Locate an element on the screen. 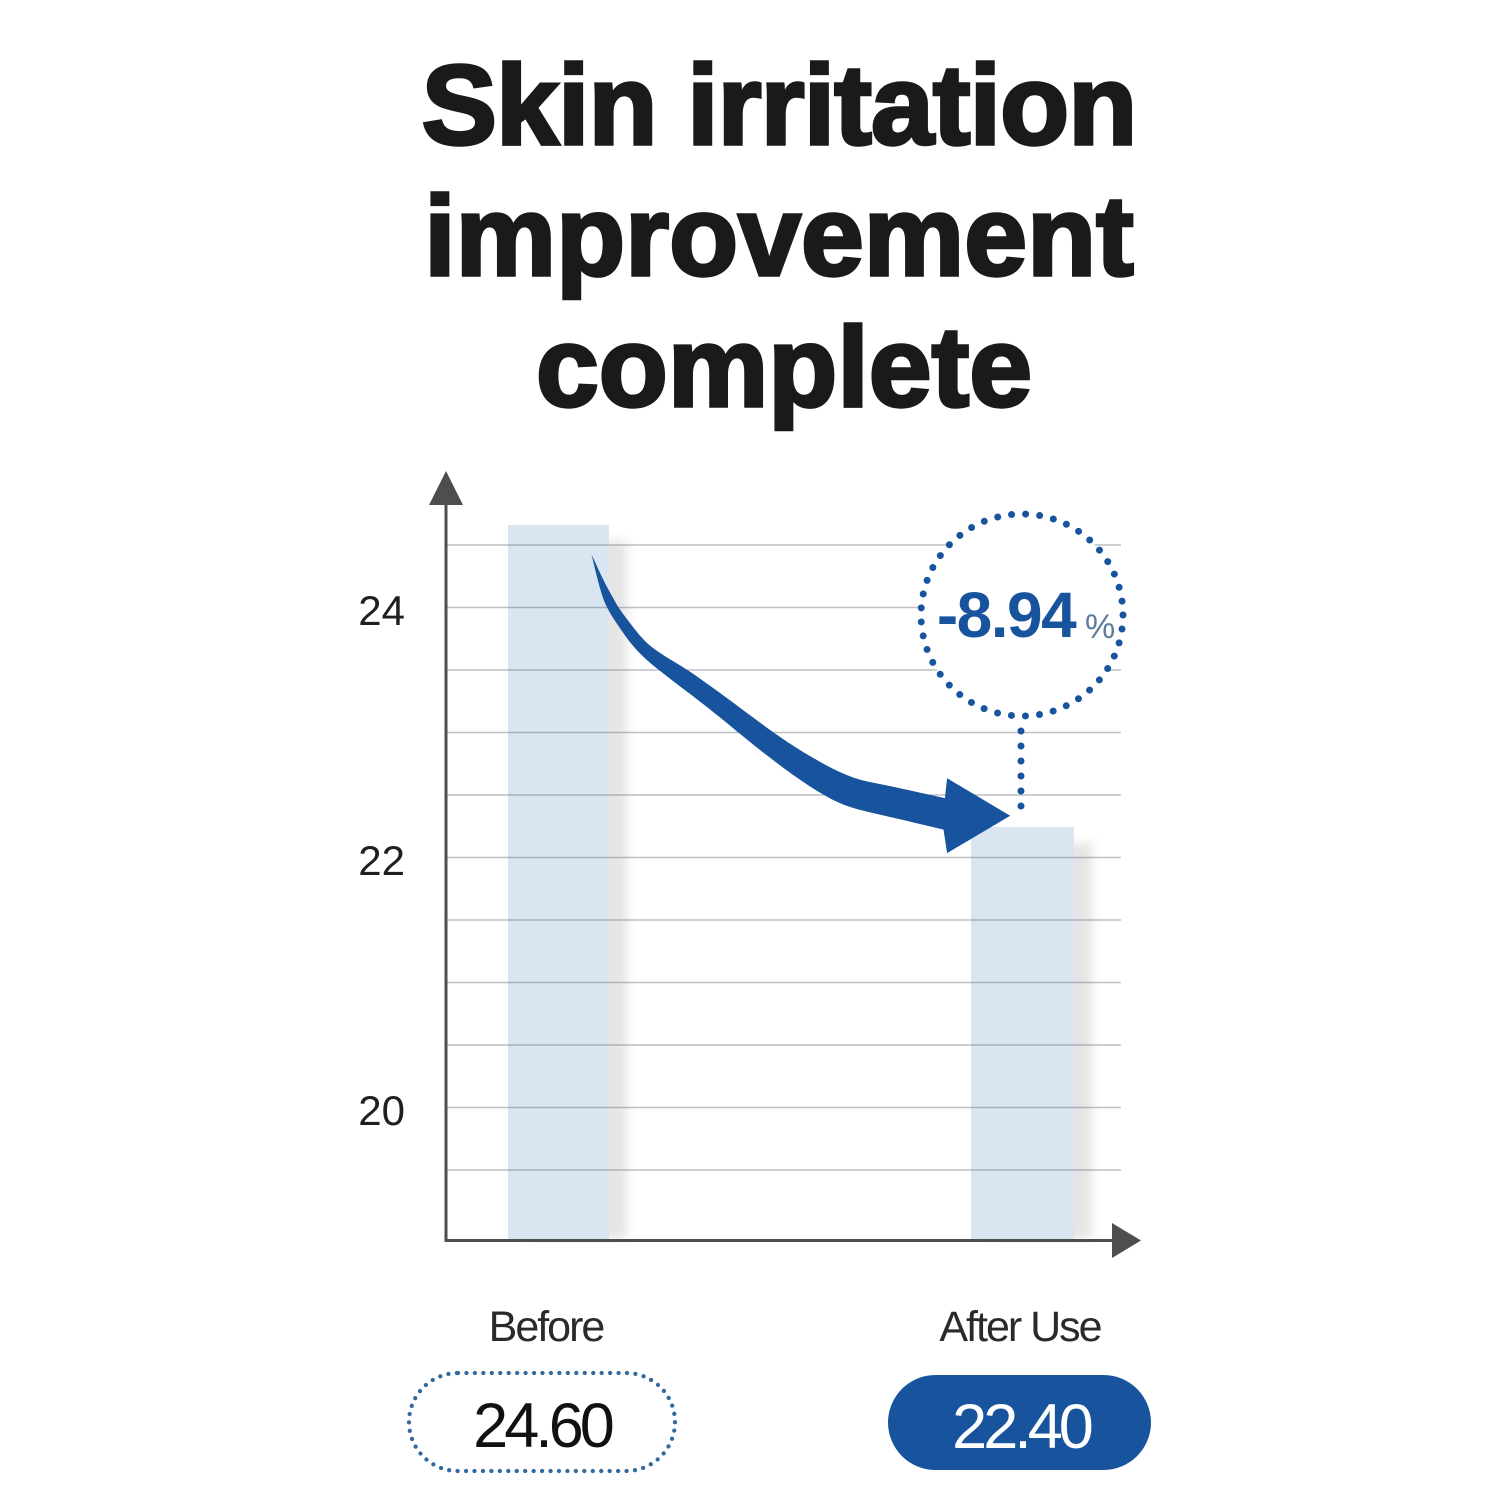 The width and height of the screenshot is (1500, 1500). svg-text: After Use is located at coordinates (1019, 1327).